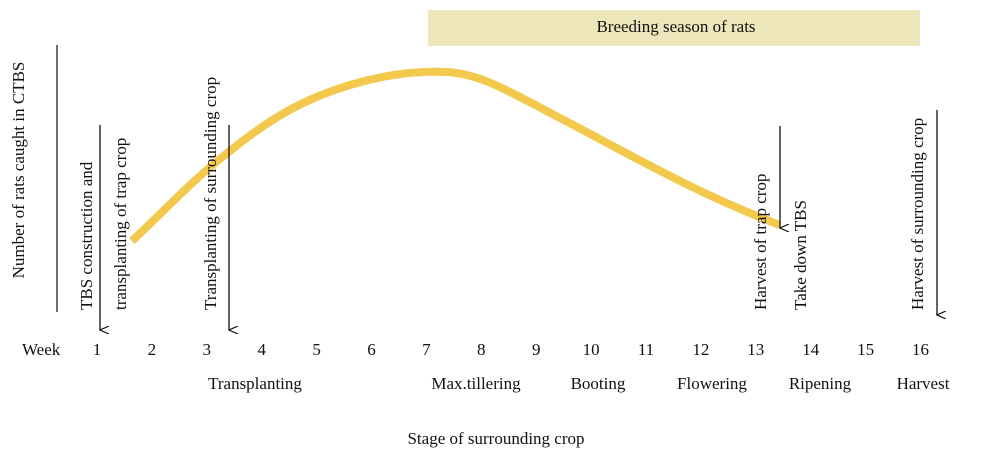 The width and height of the screenshot is (989, 456). Describe the element at coordinates (255, 383) in the screenshot. I see `stage-label: Transplanting` at that location.